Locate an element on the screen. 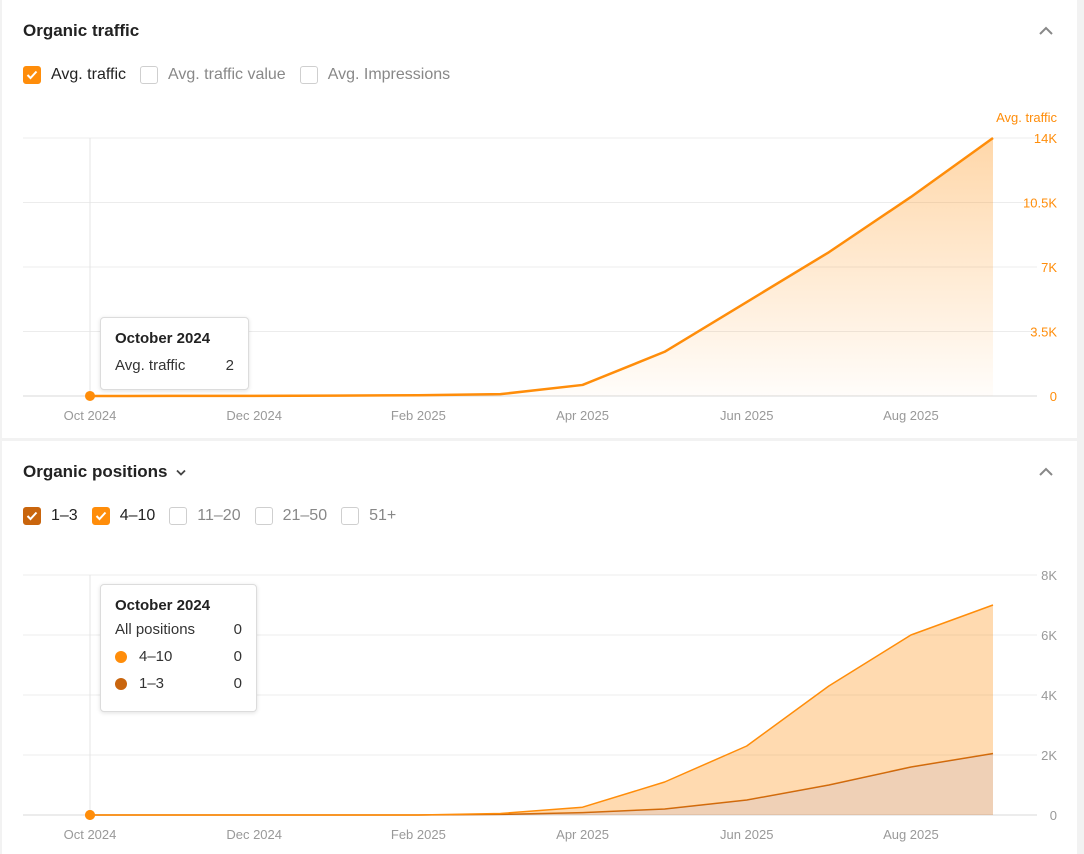 Image resolution: width=1084 pixels, height=854 pixels. y-tick-label: 6K is located at coordinates (1049, 635).